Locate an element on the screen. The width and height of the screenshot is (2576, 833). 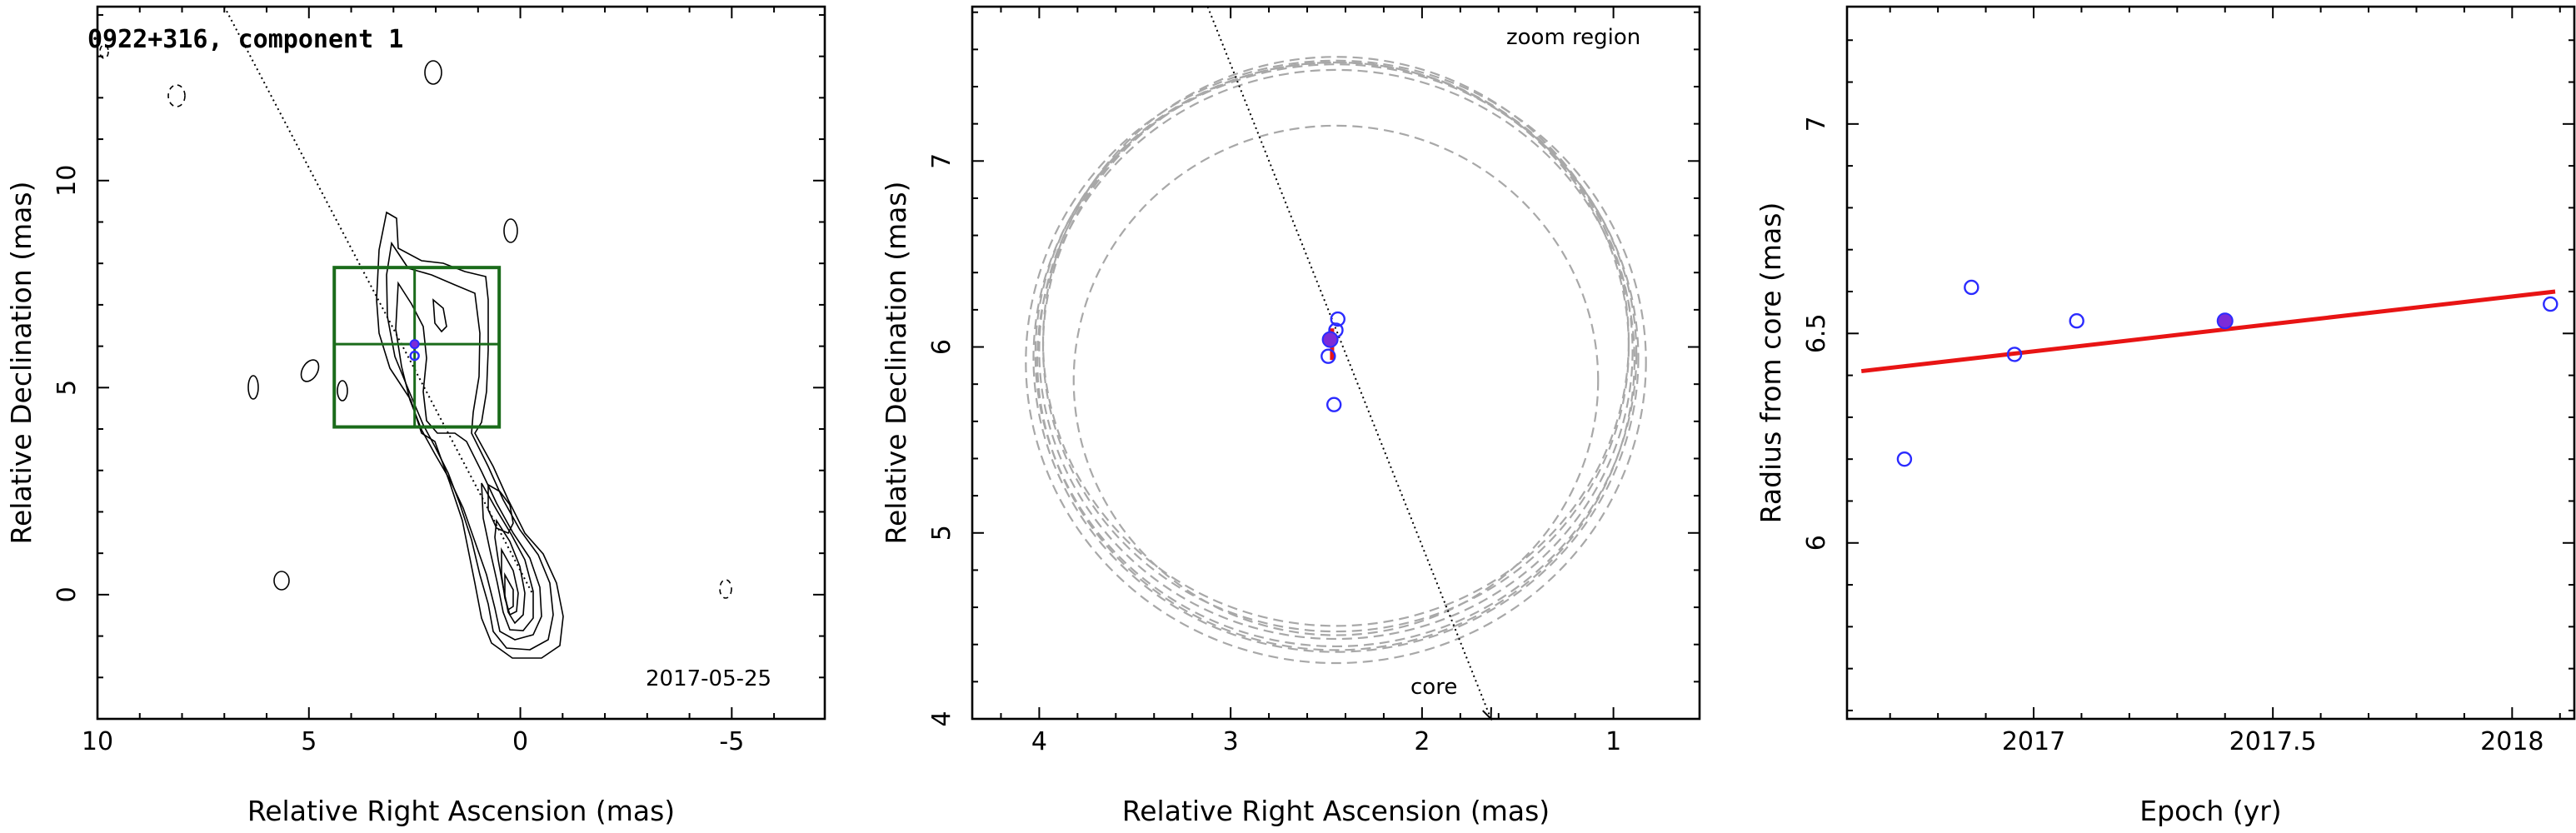
fit-line is located at coordinates (2208, 331).